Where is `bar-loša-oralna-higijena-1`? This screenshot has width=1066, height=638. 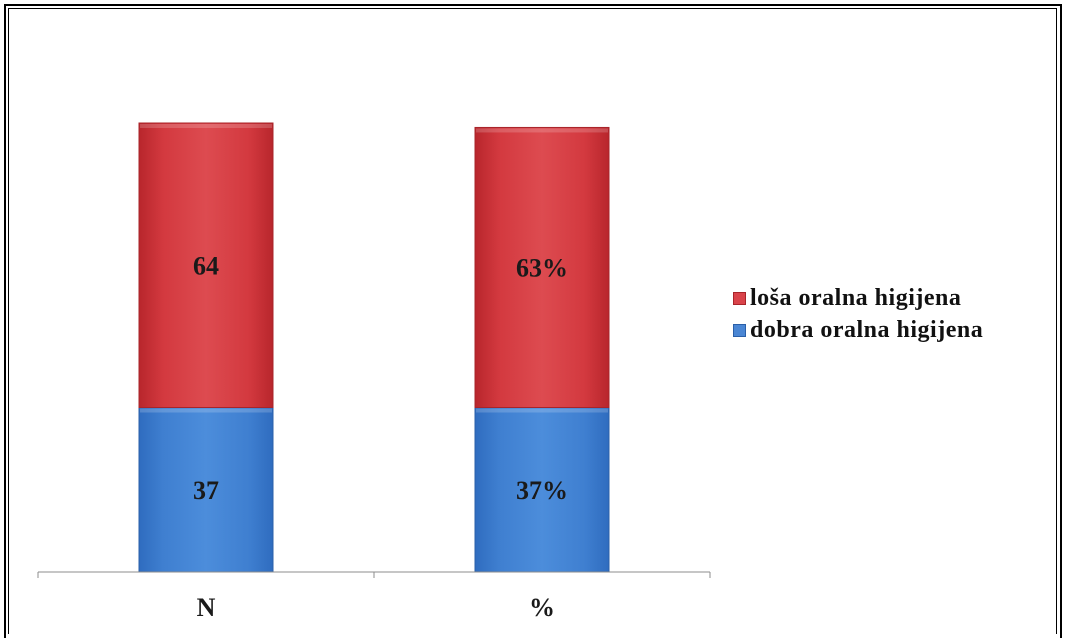
bar-loša-oralna-higijena-1 is located at coordinates (542, 267).